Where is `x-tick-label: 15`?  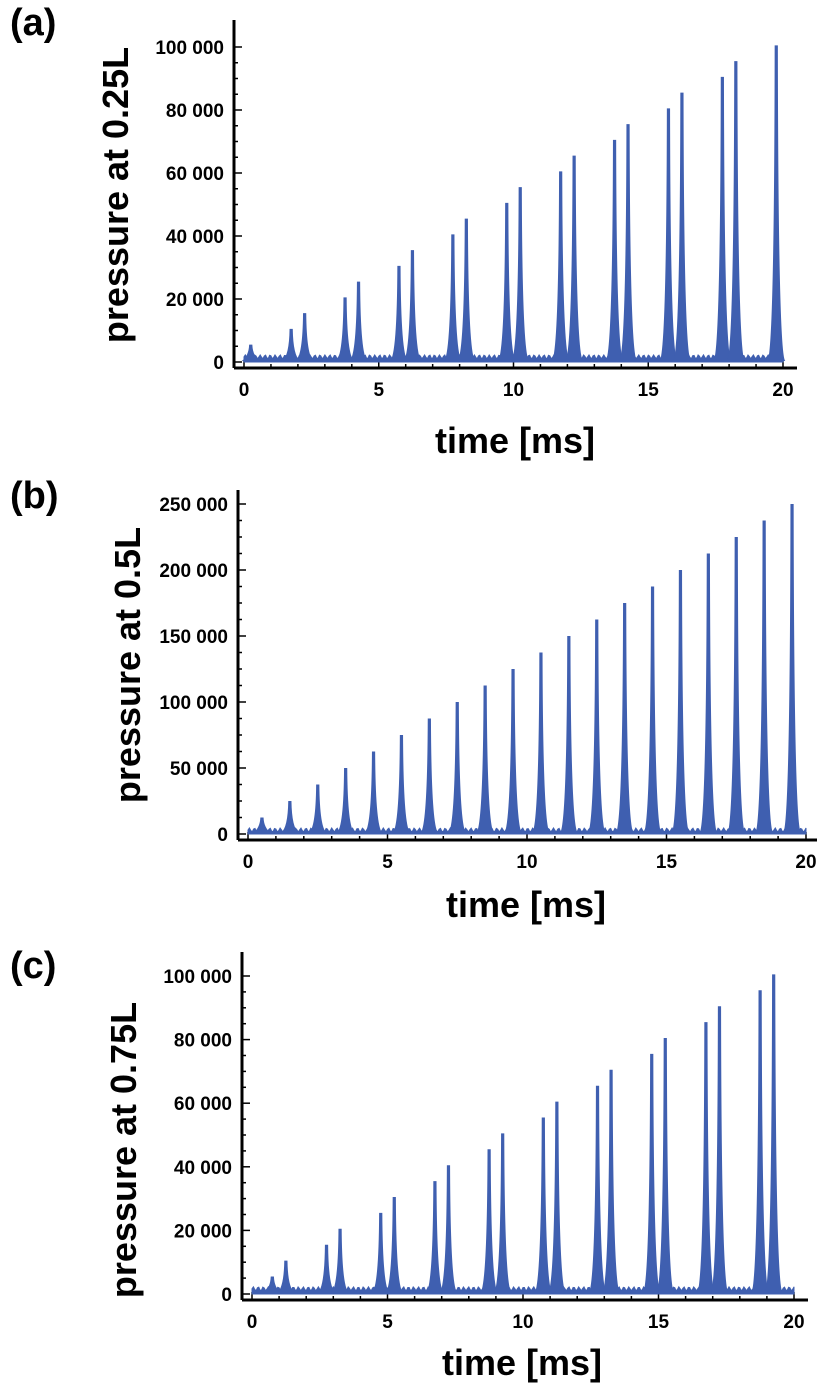 x-tick-label: 15 is located at coordinates (667, 862).